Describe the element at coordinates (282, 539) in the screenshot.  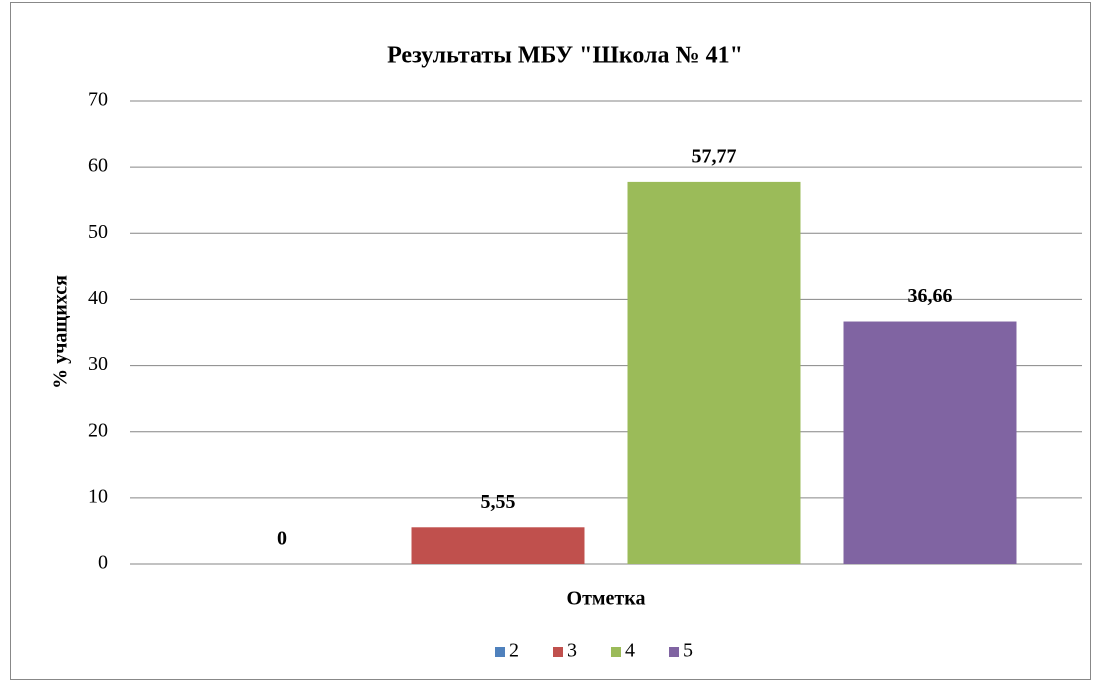
I see `value-label: 0` at that location.